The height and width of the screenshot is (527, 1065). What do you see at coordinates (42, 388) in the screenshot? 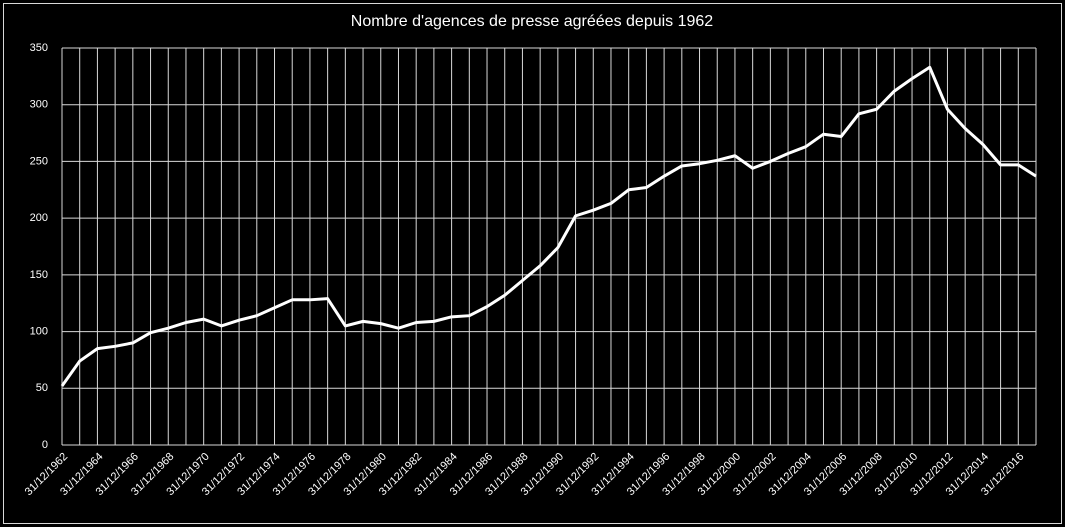
I see `y-tick-label: 50` at bounding box center [42, 388].